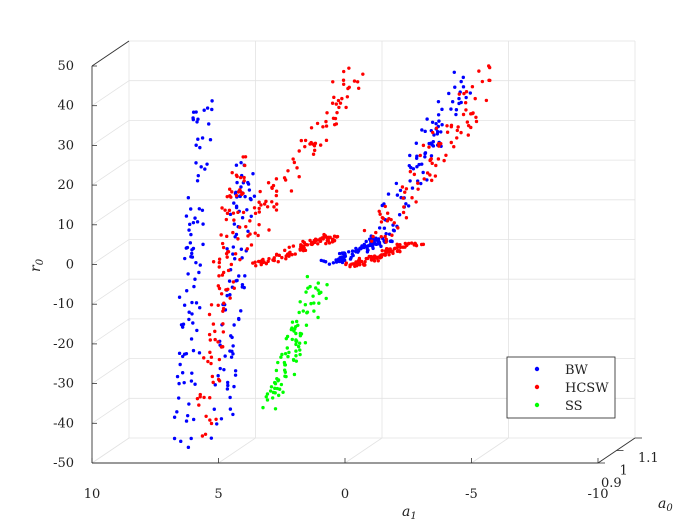 The width and height of the screenshot is (700, 525). What do you see at coordinates (110, 172) in the screenshot?
I see `grid-line-side` at bounding box center [110, 172].